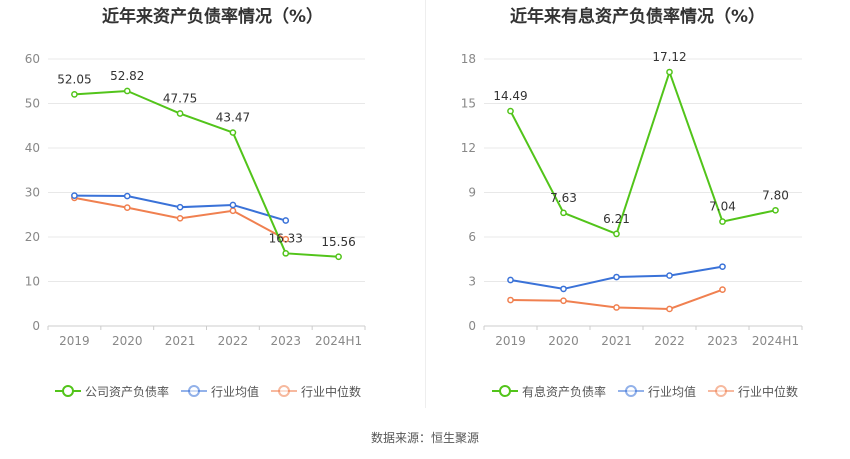 The image size is (850, 459). Describe the element at coordinates (563, 198) in the screenshot. I see `data-label: 7.63` at that location.